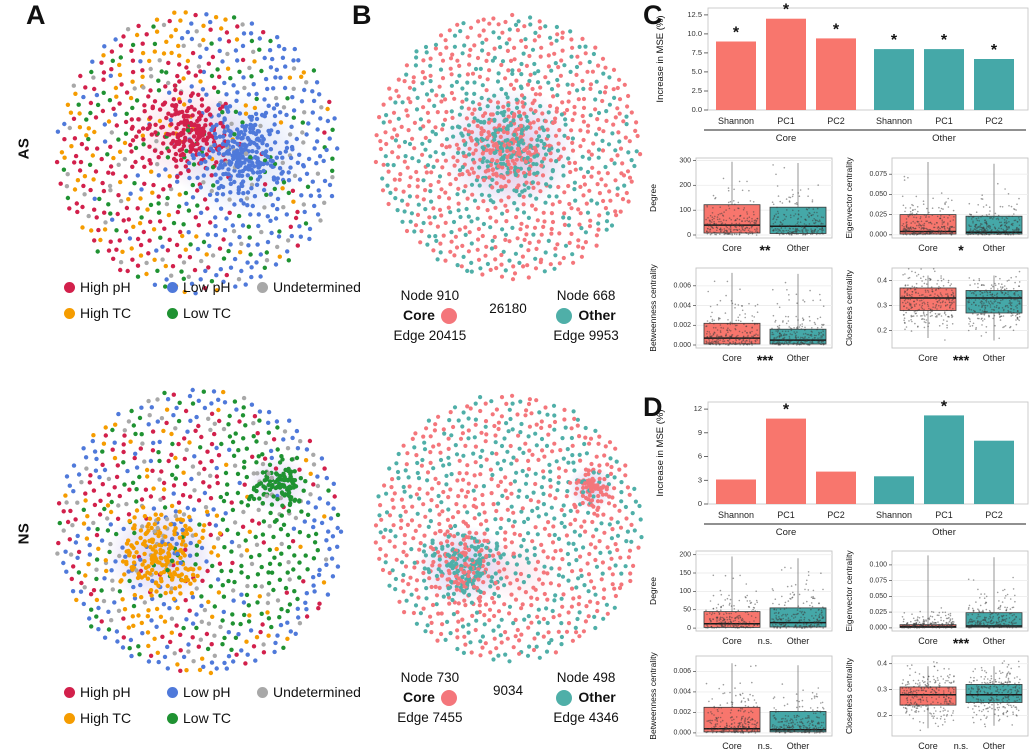  I want to click on row-label-ns: NS, so click(24, 533).